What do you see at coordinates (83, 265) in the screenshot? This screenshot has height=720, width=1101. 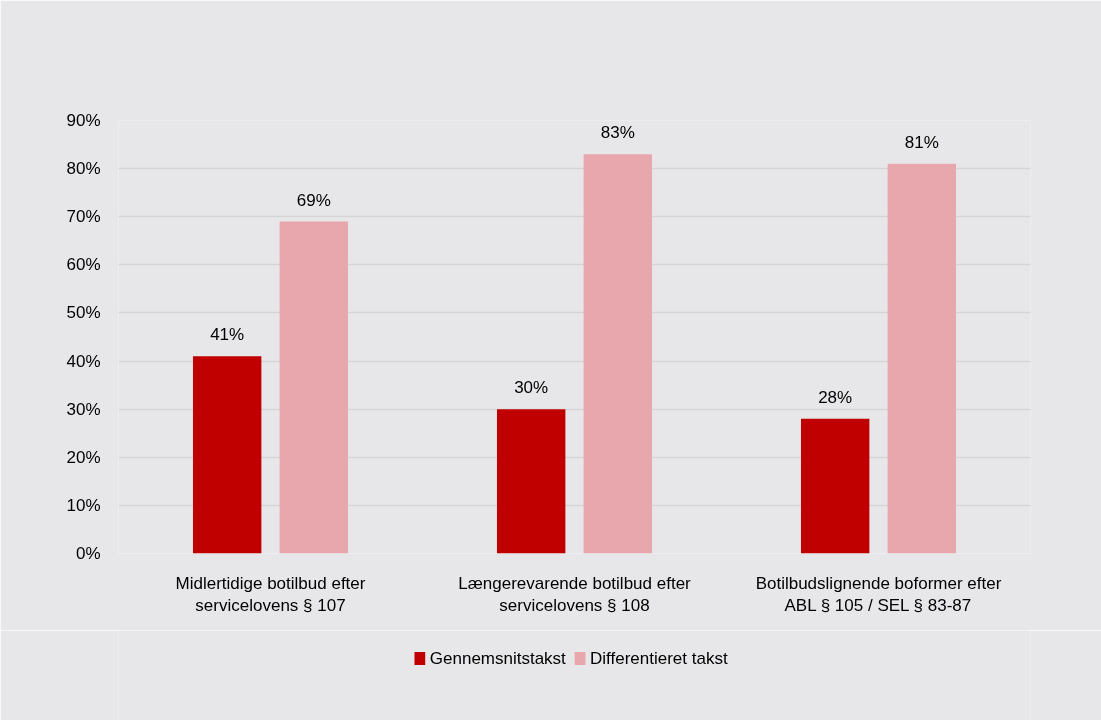 I see `y-tick-label: 60%` at bounding box center [83, 265].